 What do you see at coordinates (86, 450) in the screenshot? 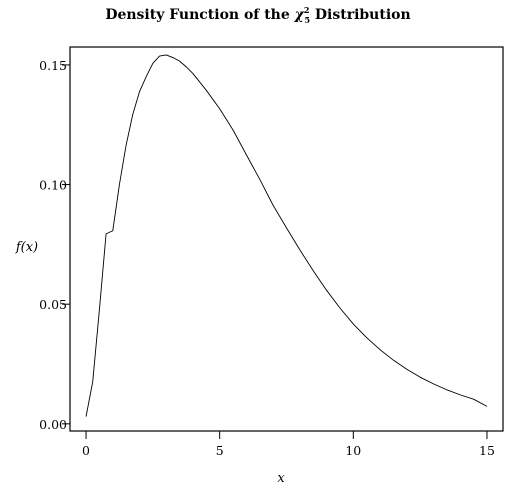
I see `x-tick-label: 0` at bounding box center [86, 450].